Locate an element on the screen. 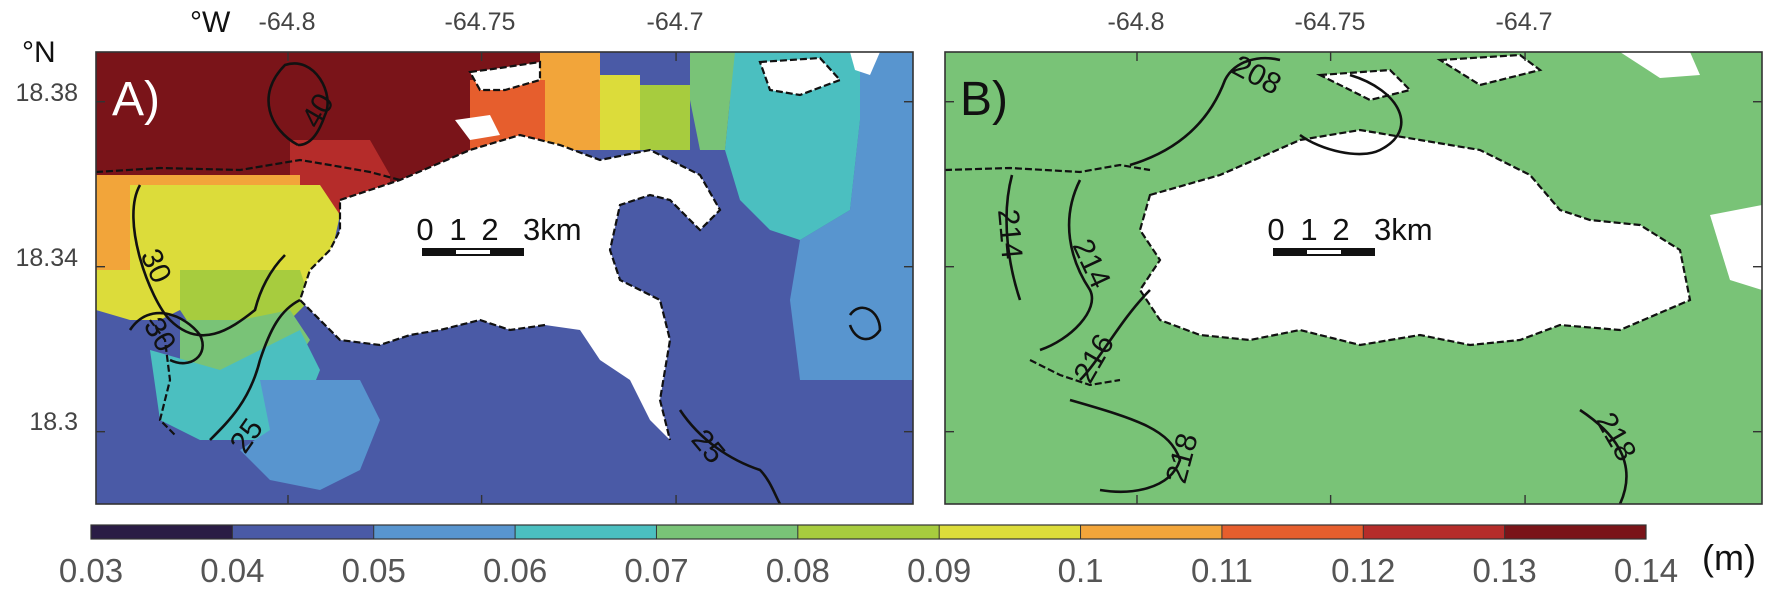 Image resolution: width=1773 pixels, height=604 pixels. panel-a-label: A) is located at coordinates (136, 99).